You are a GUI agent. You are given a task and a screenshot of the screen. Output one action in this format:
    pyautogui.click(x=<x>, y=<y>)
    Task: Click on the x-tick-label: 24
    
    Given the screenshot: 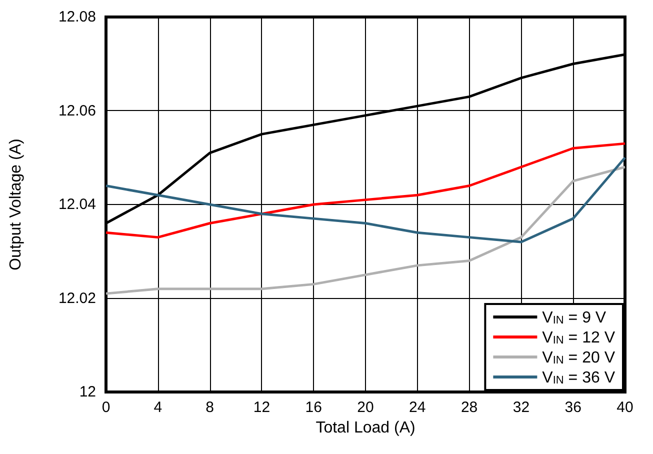 What is the action you would take?
    pyautogui.click(x=417, y=407)
    